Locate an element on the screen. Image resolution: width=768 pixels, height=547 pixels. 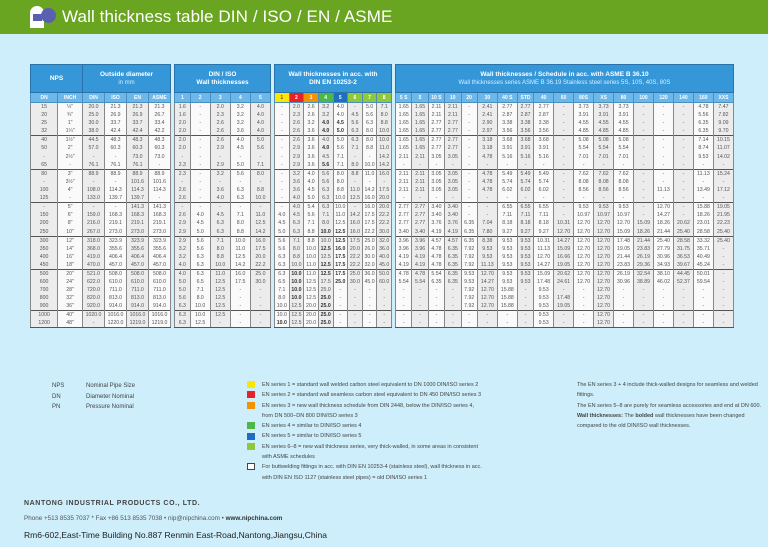
table-cell: 88.9 is located at coordinates (93, 173).